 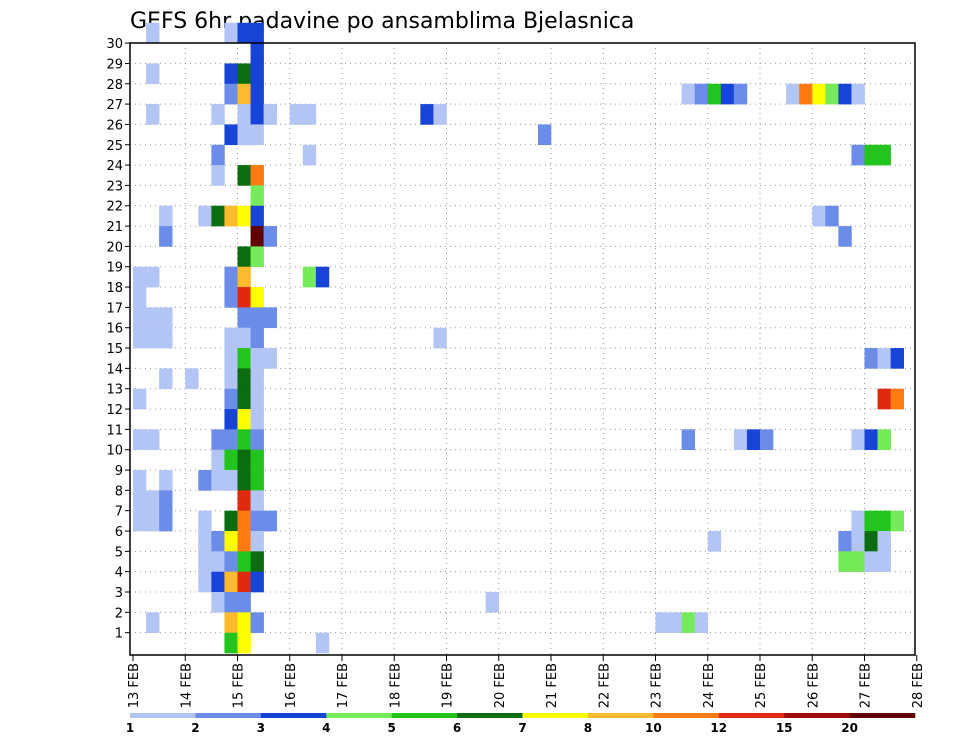 What do you see at coordinates (114, 85) in the screenshot?
I see `y-tick-label: 28` at bounding box center [114, 85].